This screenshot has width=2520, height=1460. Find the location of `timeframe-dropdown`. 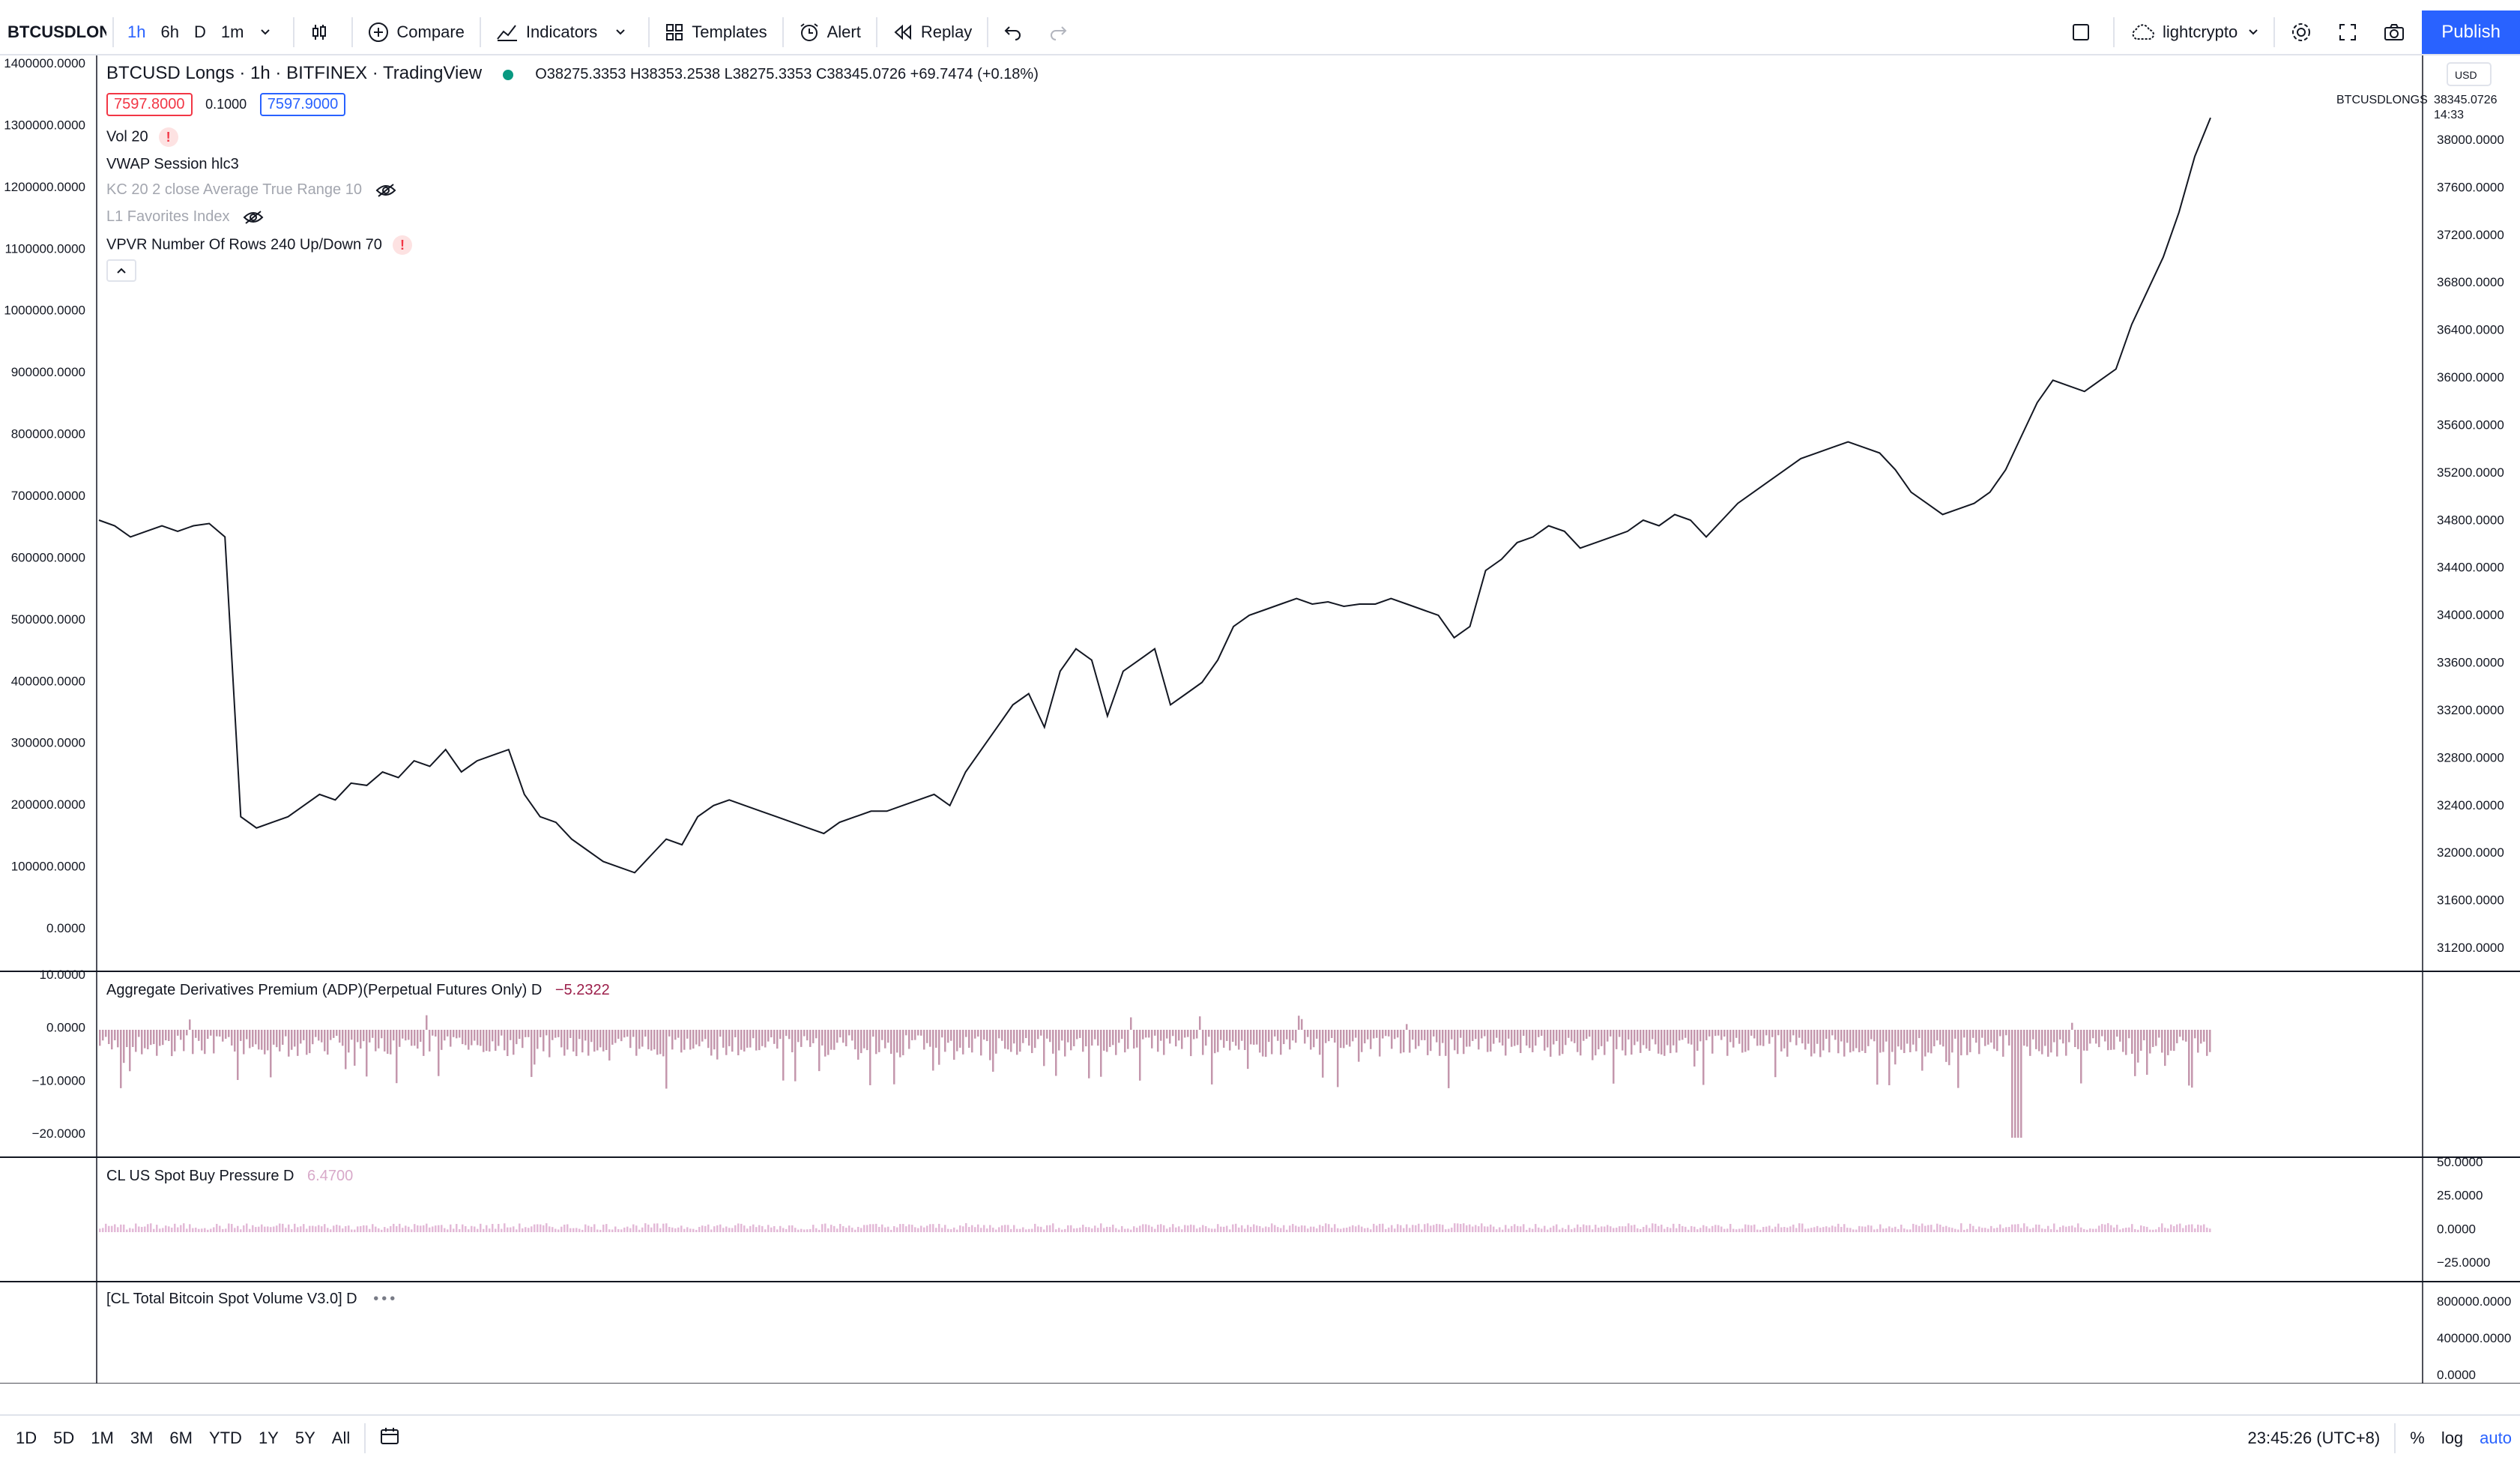

timeframe-dropdown is located at coordinates (269, 32).